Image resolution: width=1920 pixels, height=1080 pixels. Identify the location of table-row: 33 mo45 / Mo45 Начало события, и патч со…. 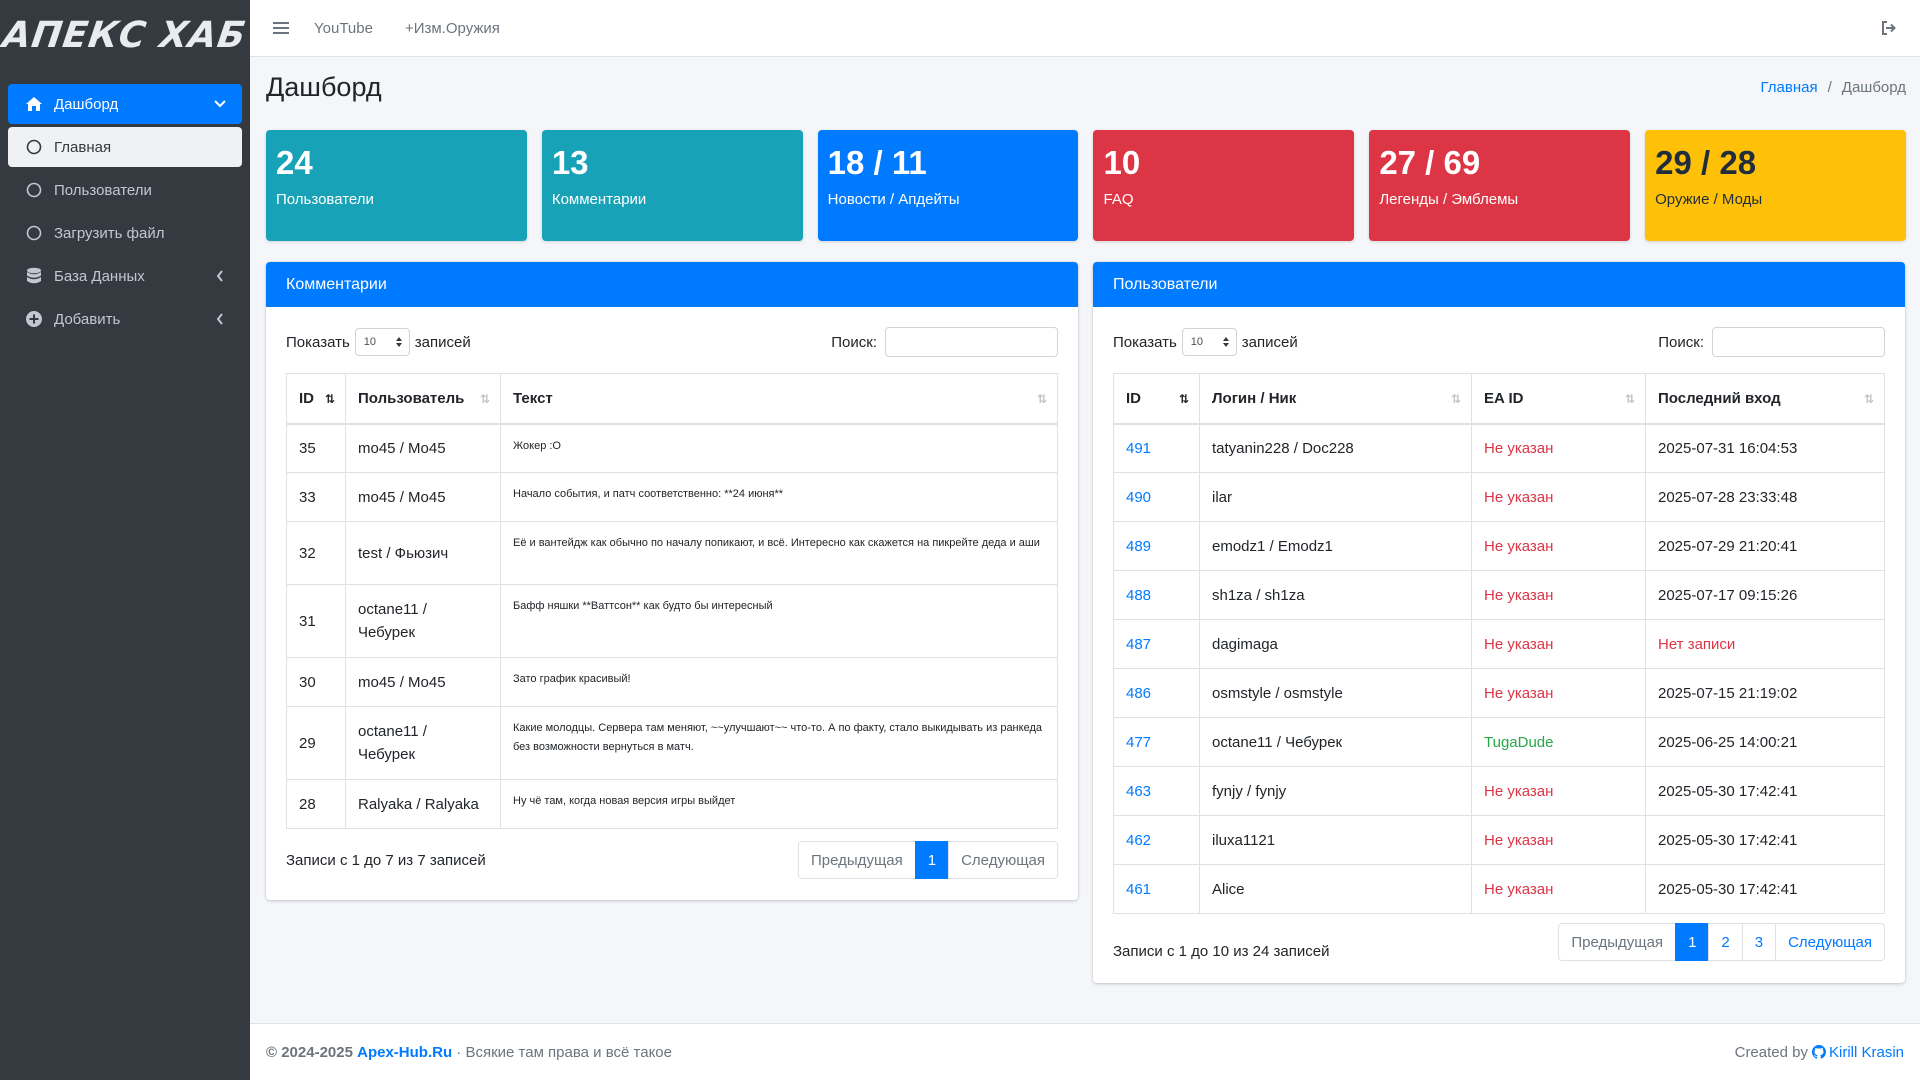
(672, 497).